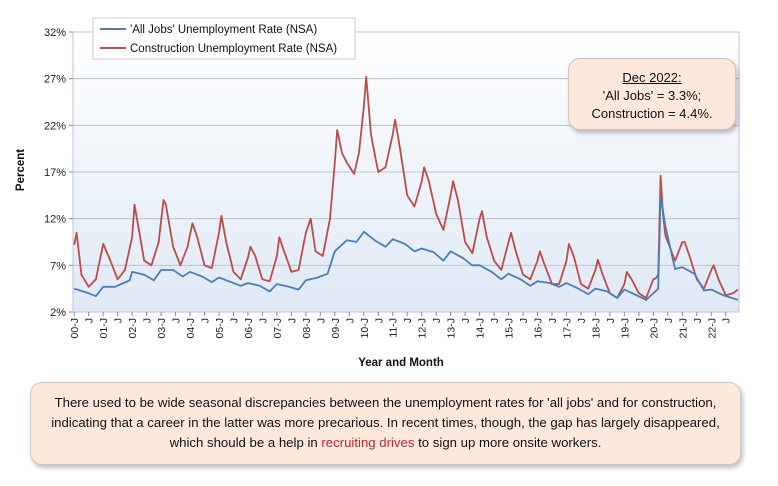 The image size is (778, 486). What do you see at coordinates (191, 328) in the screenshot?
I see `x-tick-label: 04-J` at bounding box center [191, 328].